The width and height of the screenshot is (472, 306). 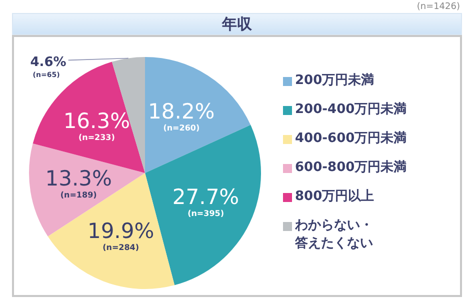 What do you see at coordinates (237, 24) in the screenshot?
I see `chart-title: 年収` at bounding box center [237, 24].